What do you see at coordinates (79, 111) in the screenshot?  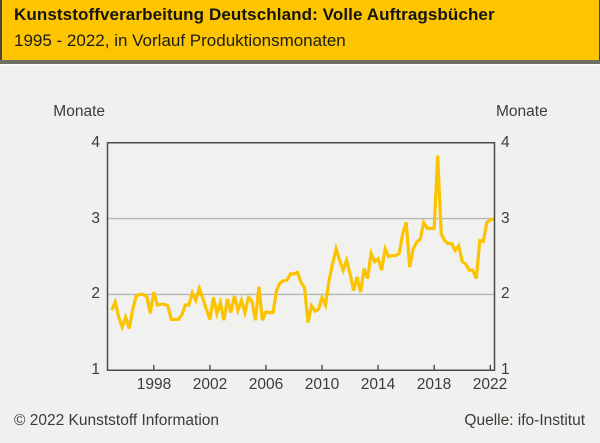 I see `y-axis-unit-left: Monate` at bounding box center [79, 111].